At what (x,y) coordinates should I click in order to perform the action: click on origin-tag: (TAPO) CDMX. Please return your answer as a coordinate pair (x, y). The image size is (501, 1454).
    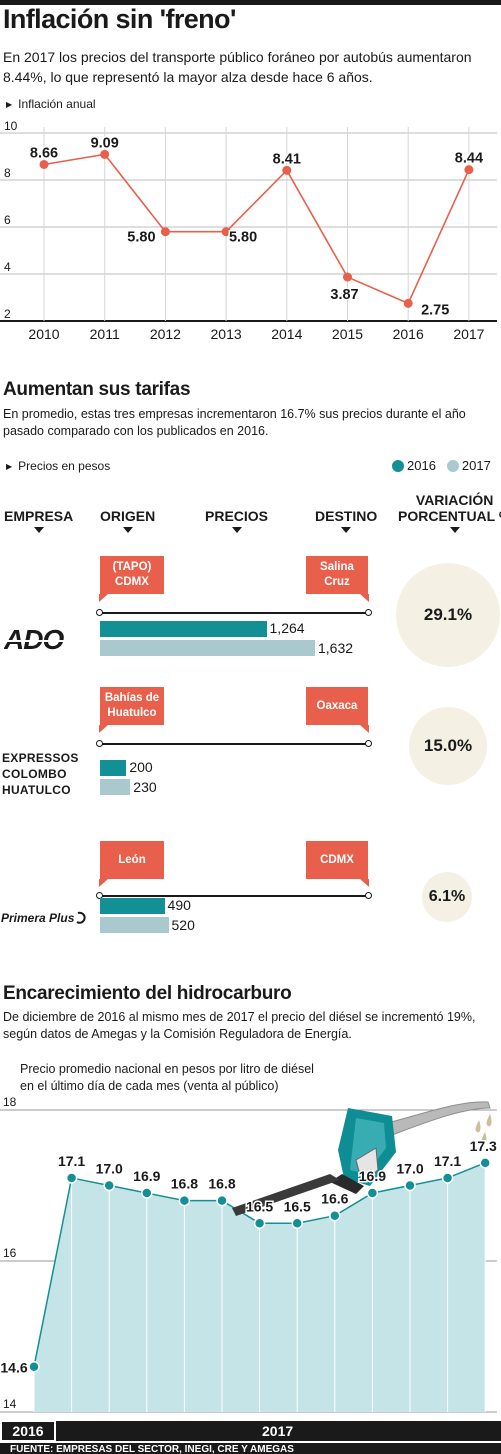
    Looking at the image, I should click on (131, 579).